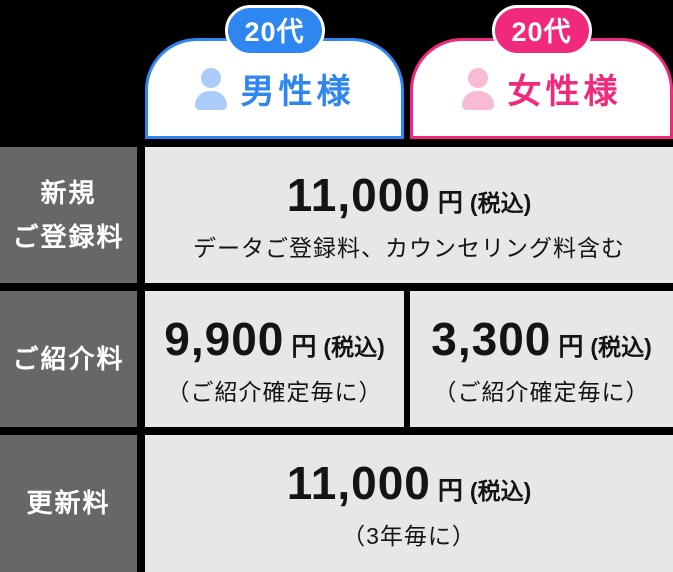 The image size is (673, 572). I want to click on price-cell-introduction-female: 3,300 円 (税込) （ご紹介確定毎に）, so click(541, 359).